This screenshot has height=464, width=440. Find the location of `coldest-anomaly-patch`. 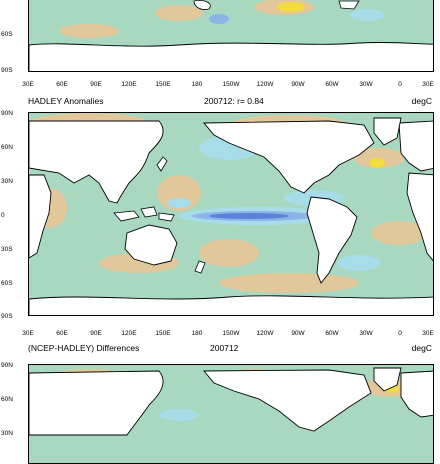

coldest-anomaly-patch is located at coordinates (249, 216).